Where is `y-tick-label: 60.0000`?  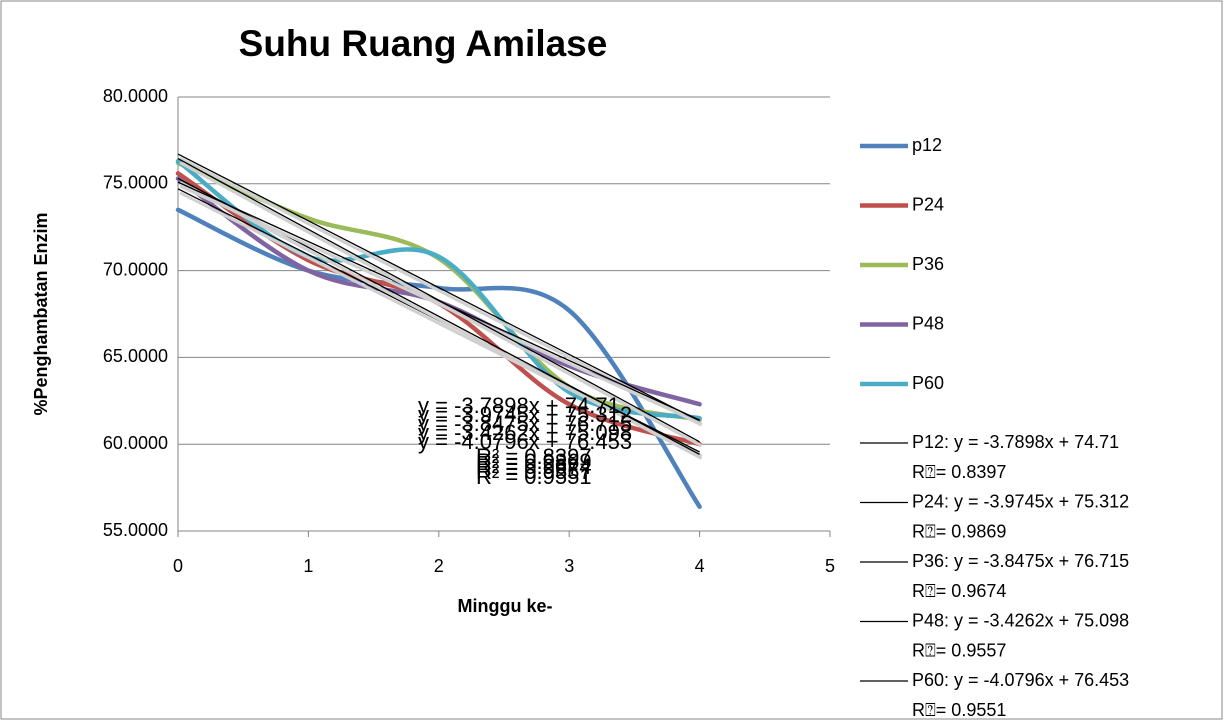
y-tick-label: 60.0000 is located at coordinates (135, 443).